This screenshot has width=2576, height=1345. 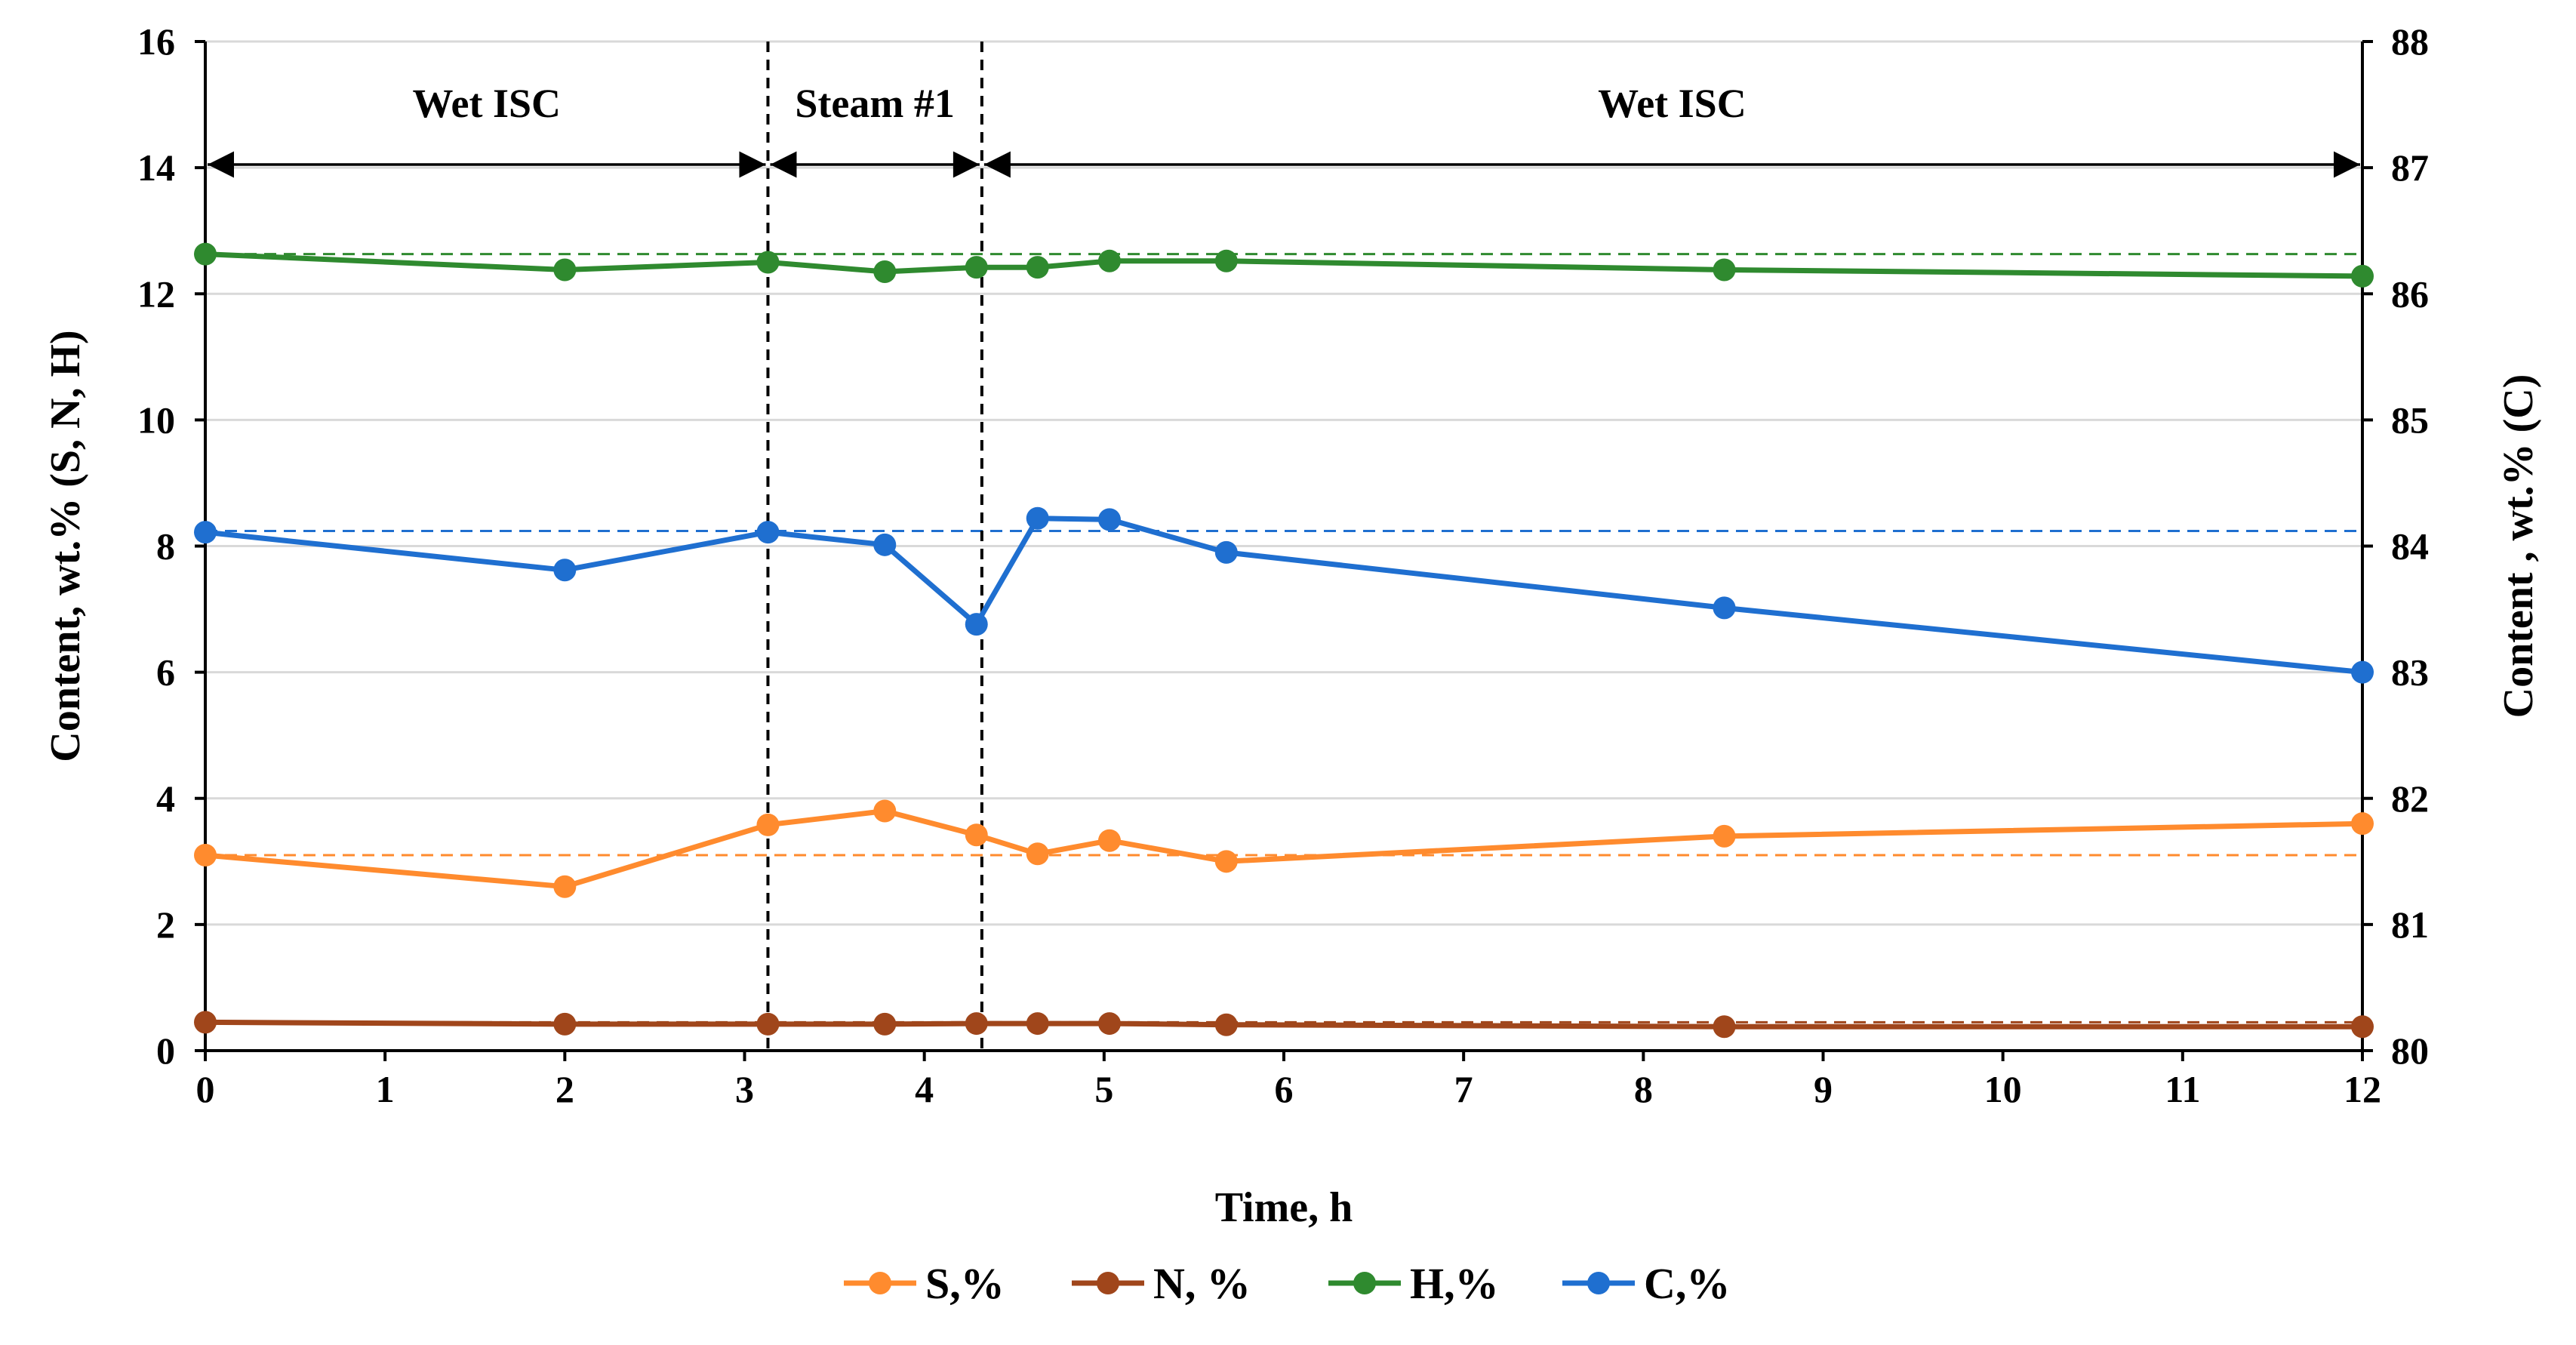 What do you see at coordinates (1283, 1024) in the screenshot?
I see `series-line-n` at bounding box center [1283, 1024].